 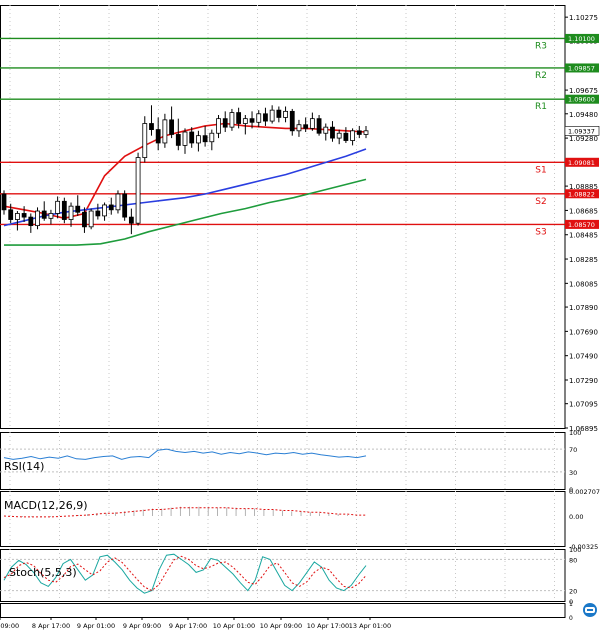 I want to click on current-price-tag, so click(x=582, y=131).